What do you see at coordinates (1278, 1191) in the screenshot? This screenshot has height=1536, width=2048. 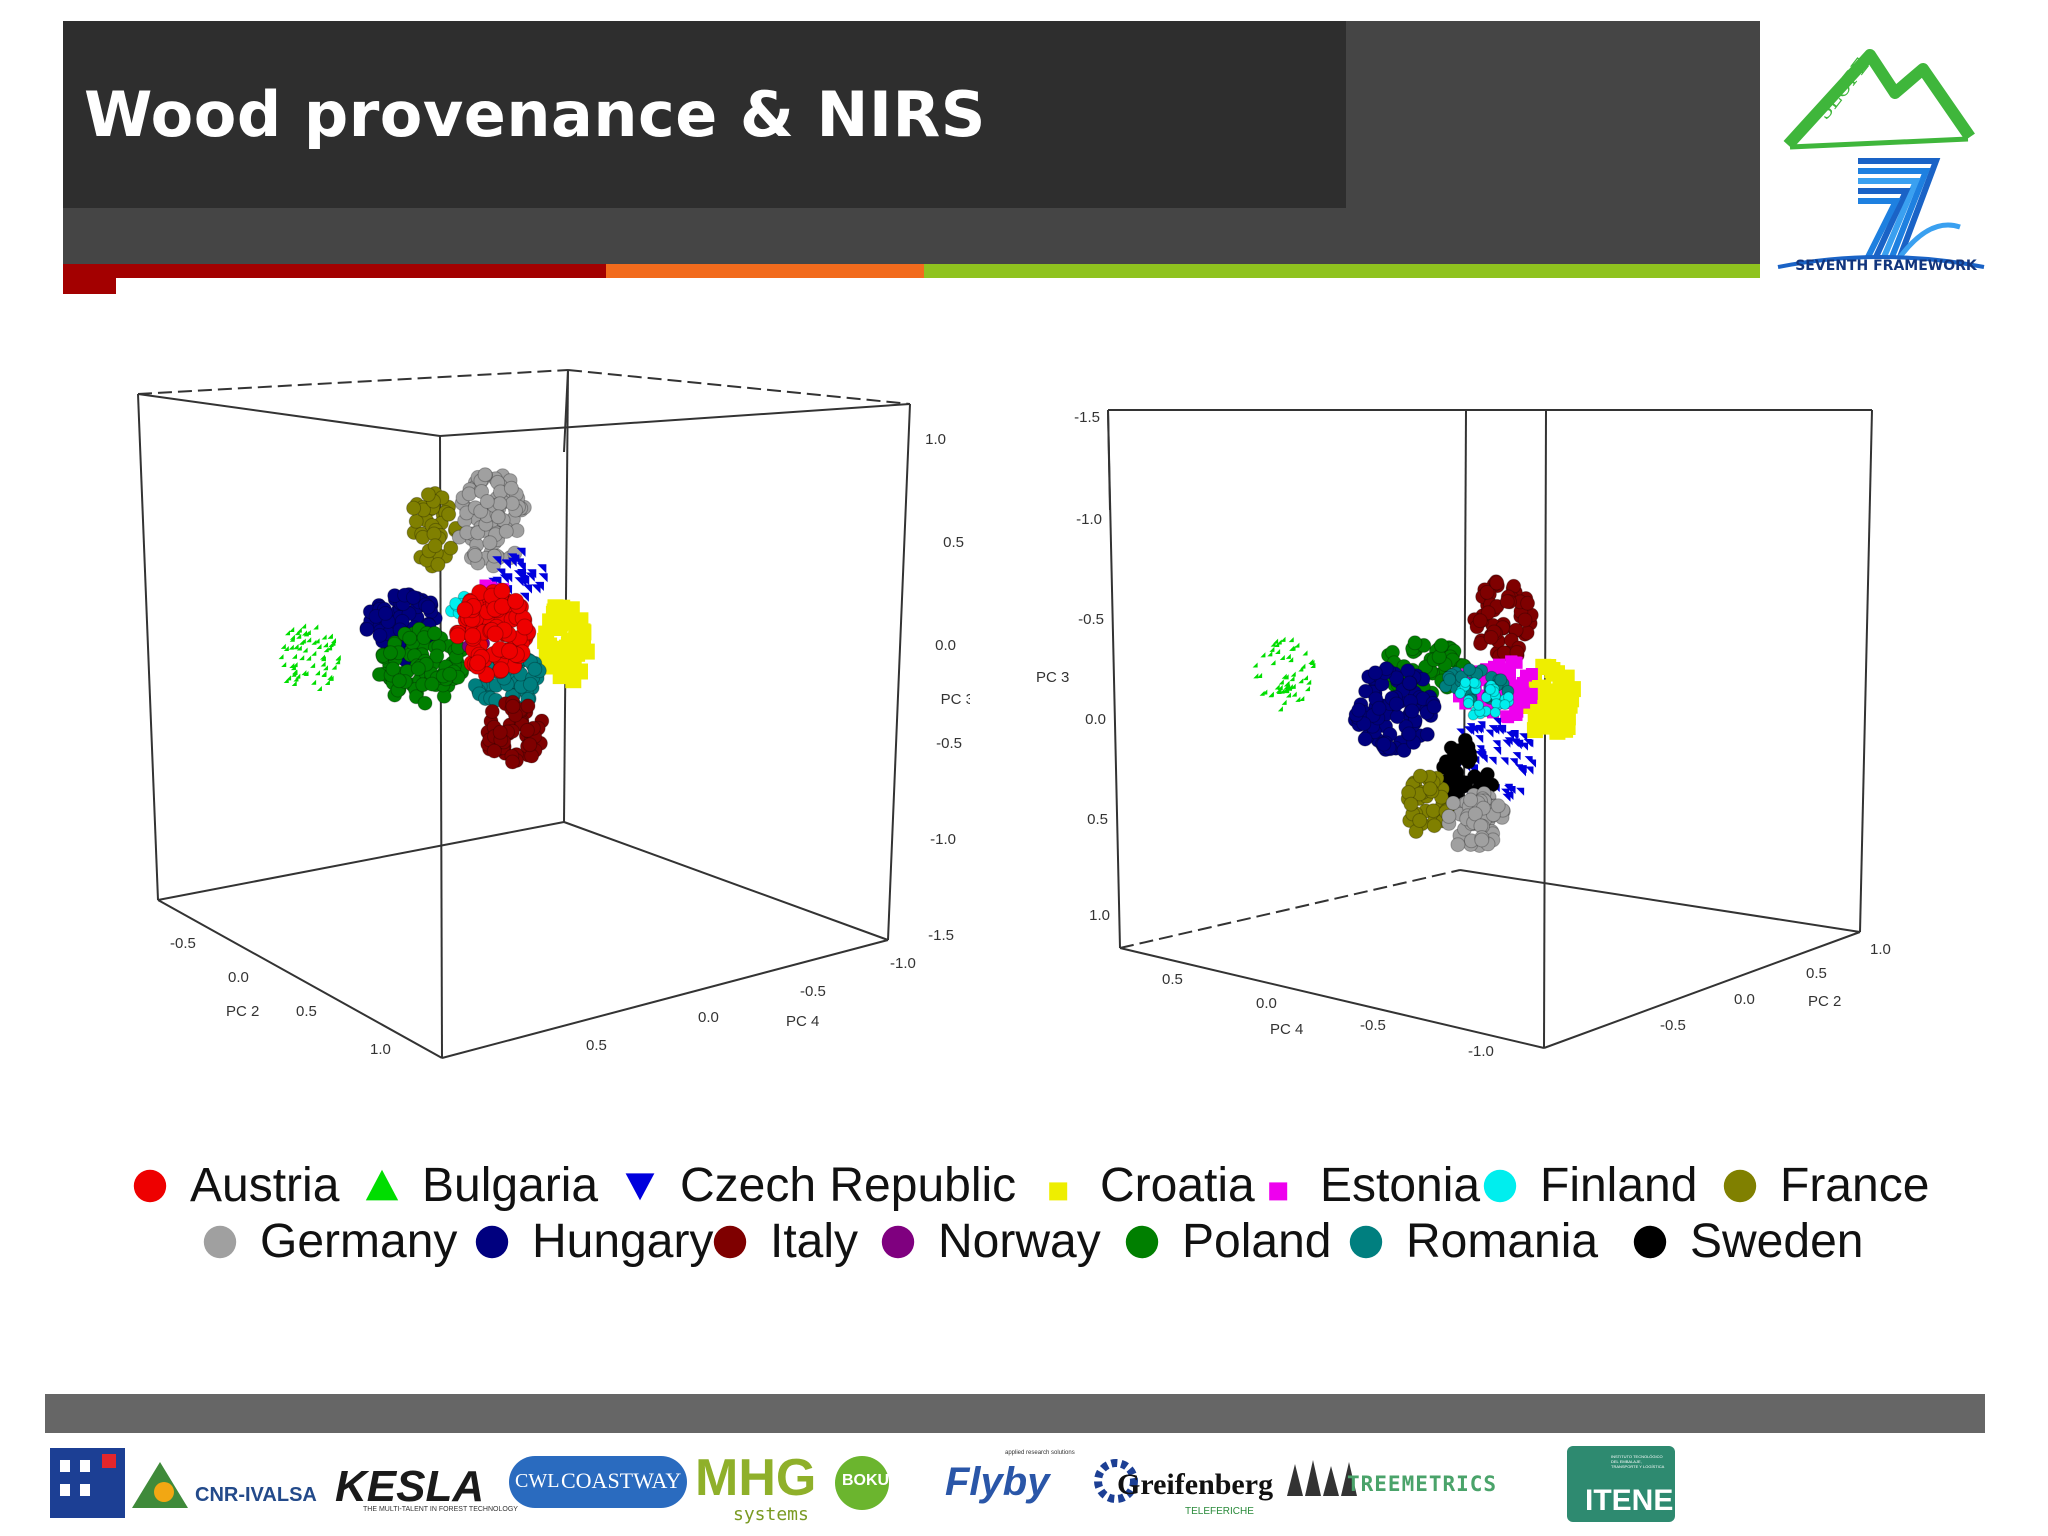 I see `legend-marker-square-small-icon` at bounding box center [1278, 1191].